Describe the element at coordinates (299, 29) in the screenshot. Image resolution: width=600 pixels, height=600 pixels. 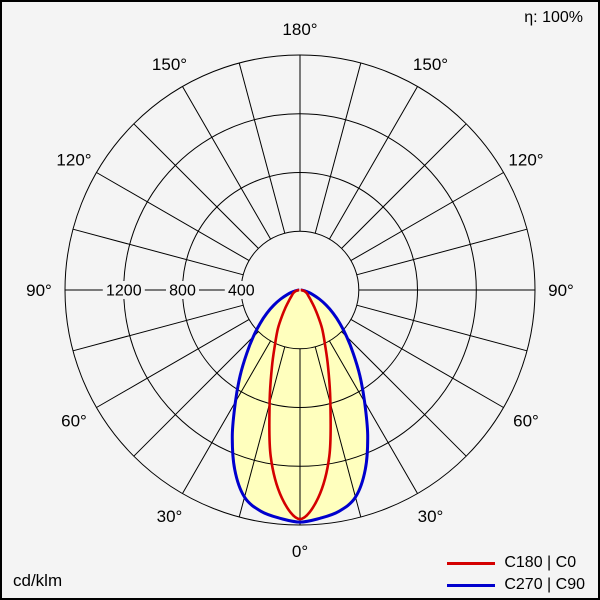
I see `angle-label: 180°` at that location.